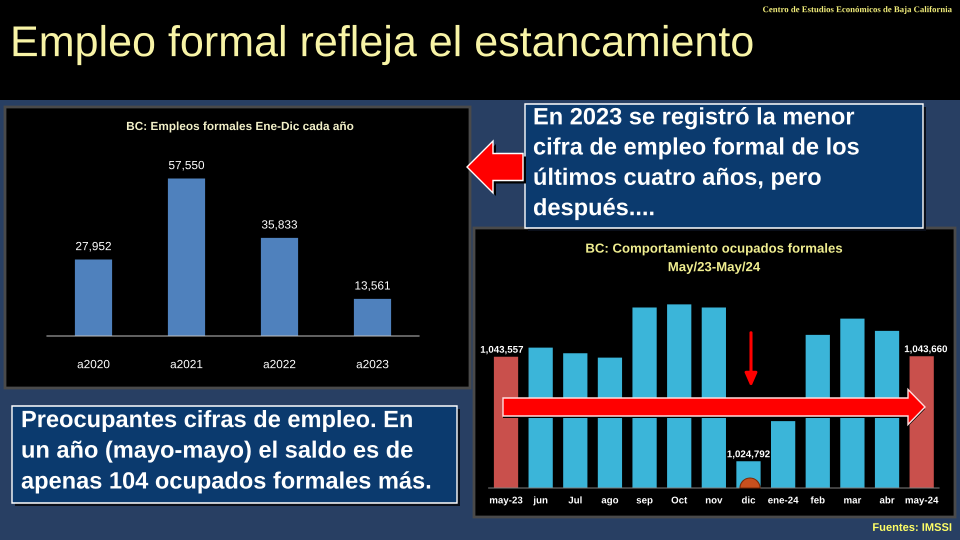  Describe the element at coordinates (186, 364) in the screenshot. I see `x-tick-label: a2021` at that location.